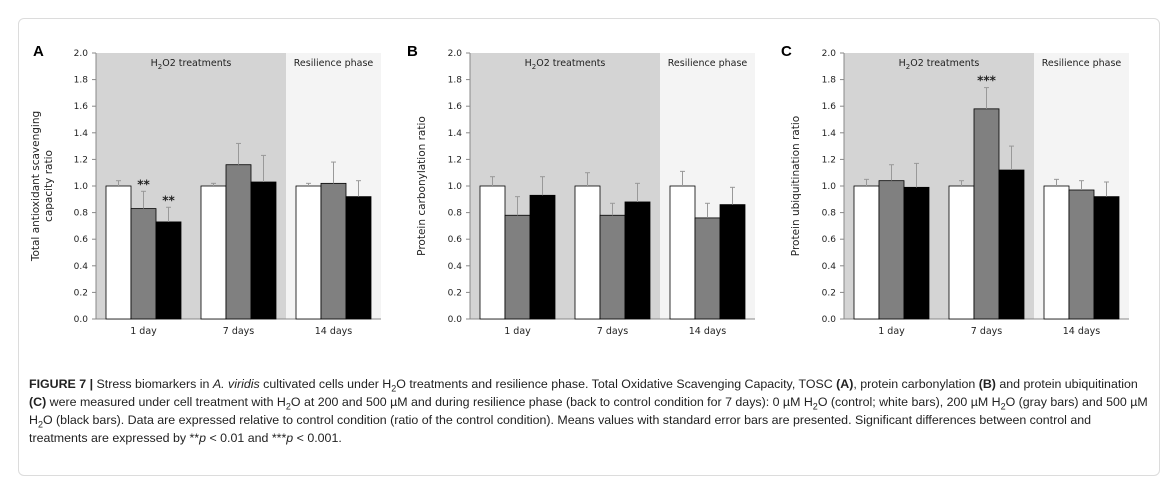  What do you see at coordinates (38, 402) in the screenshot?
I see `caption-ref-c: (C)` at bounding box center [38, 402].